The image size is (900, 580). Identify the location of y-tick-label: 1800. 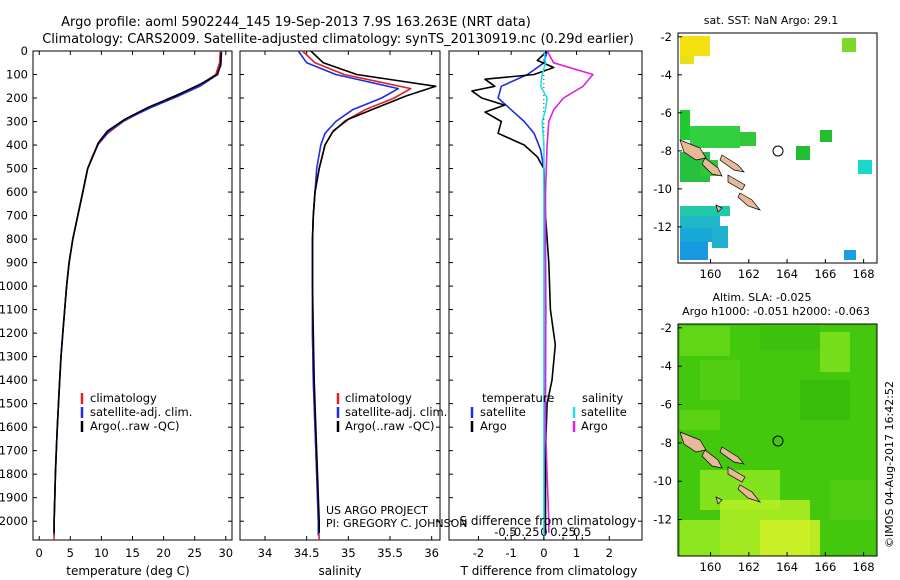
(14, 474).